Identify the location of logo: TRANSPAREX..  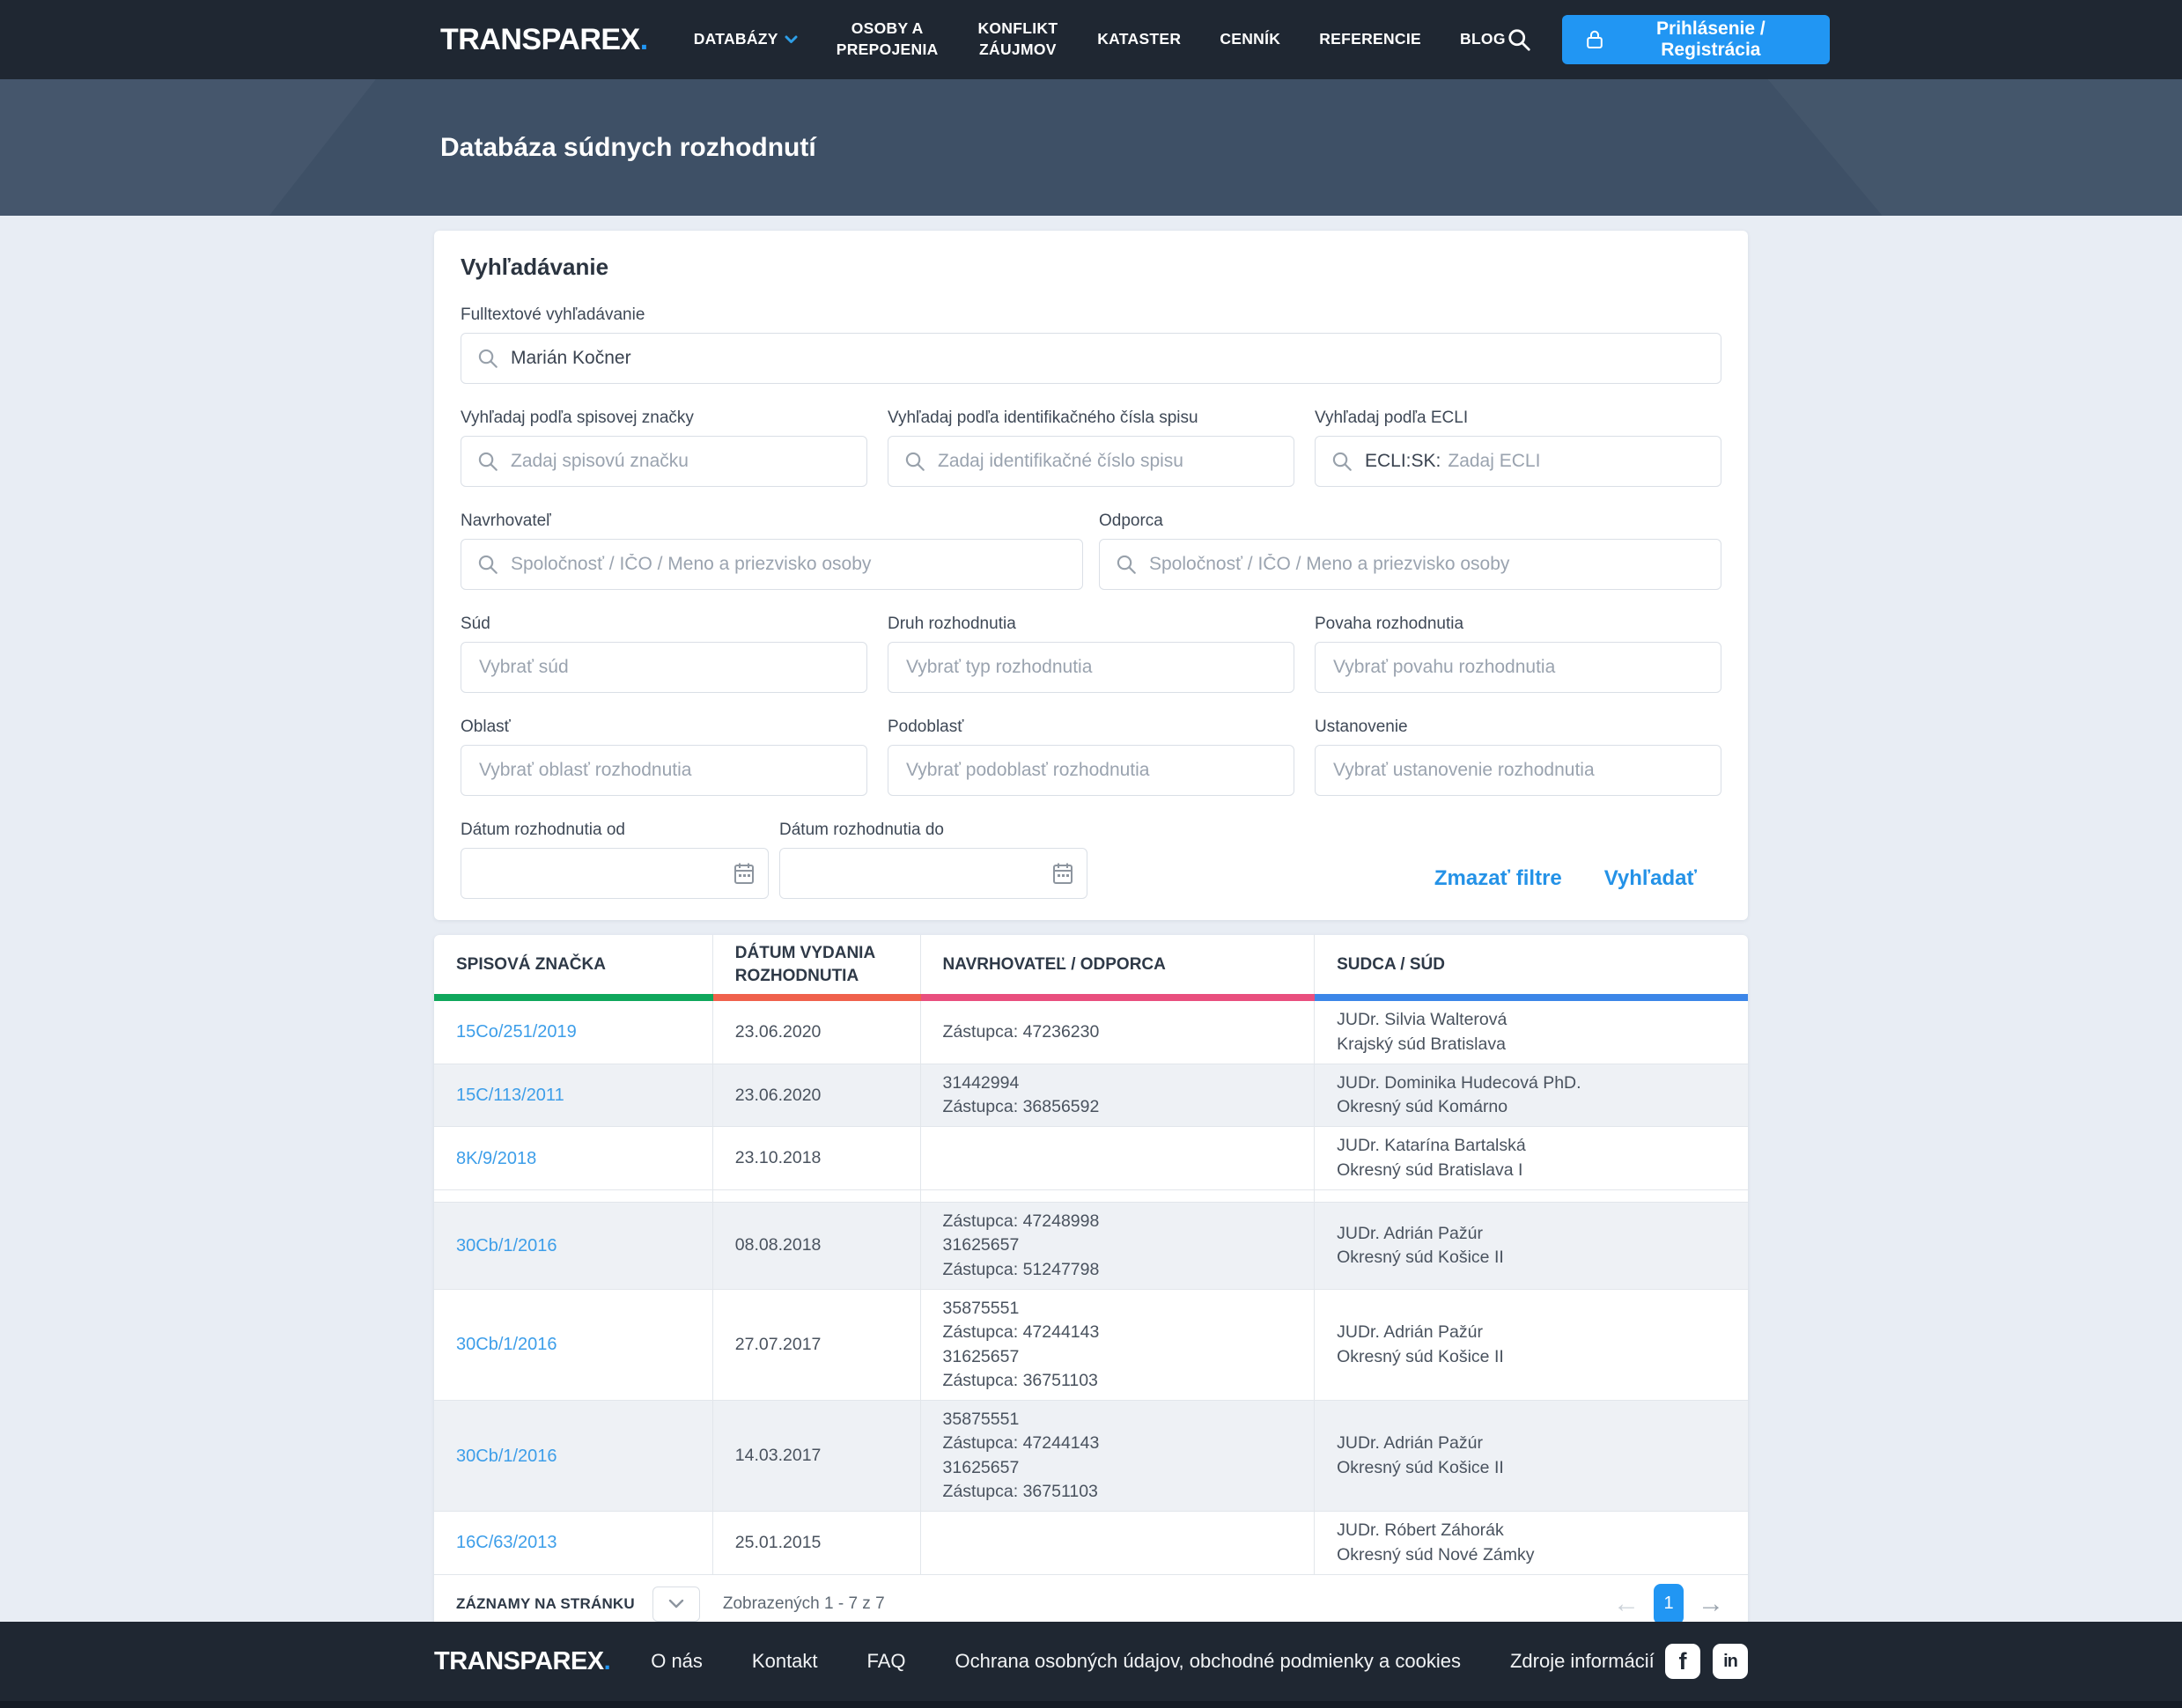
(544, 39).